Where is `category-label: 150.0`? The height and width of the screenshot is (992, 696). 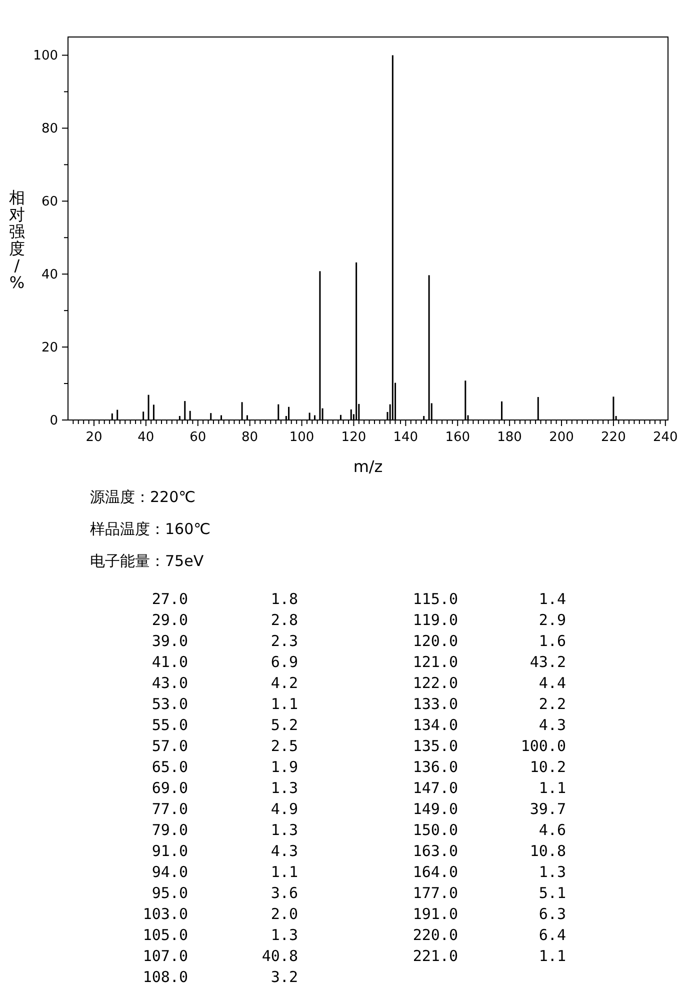 category-label: 150.0 is located at coordinates (435, 830).